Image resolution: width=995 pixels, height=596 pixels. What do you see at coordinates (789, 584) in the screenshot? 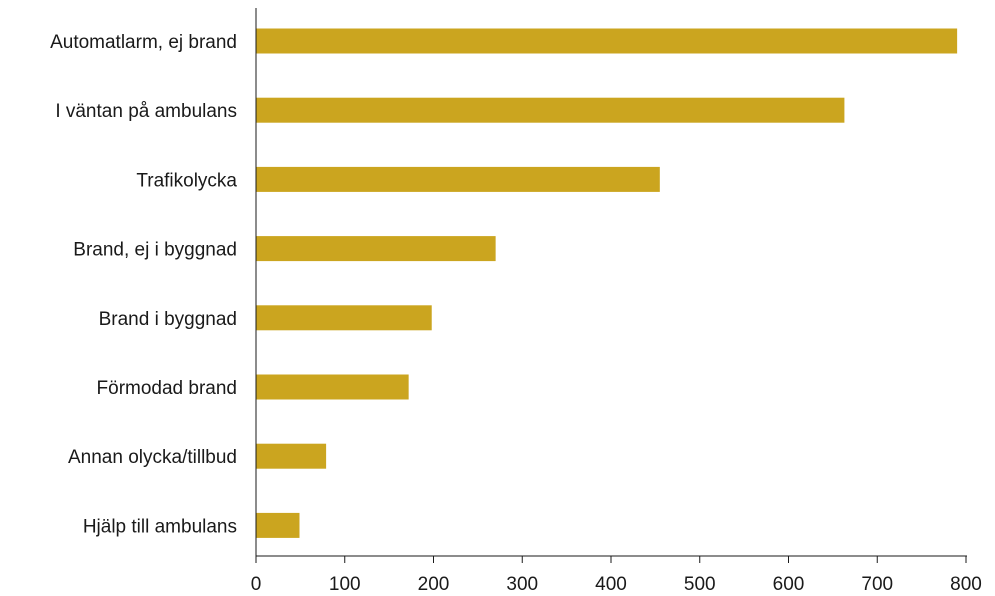
I see `x-tick-label: 600` at bounding box center [789, 584].